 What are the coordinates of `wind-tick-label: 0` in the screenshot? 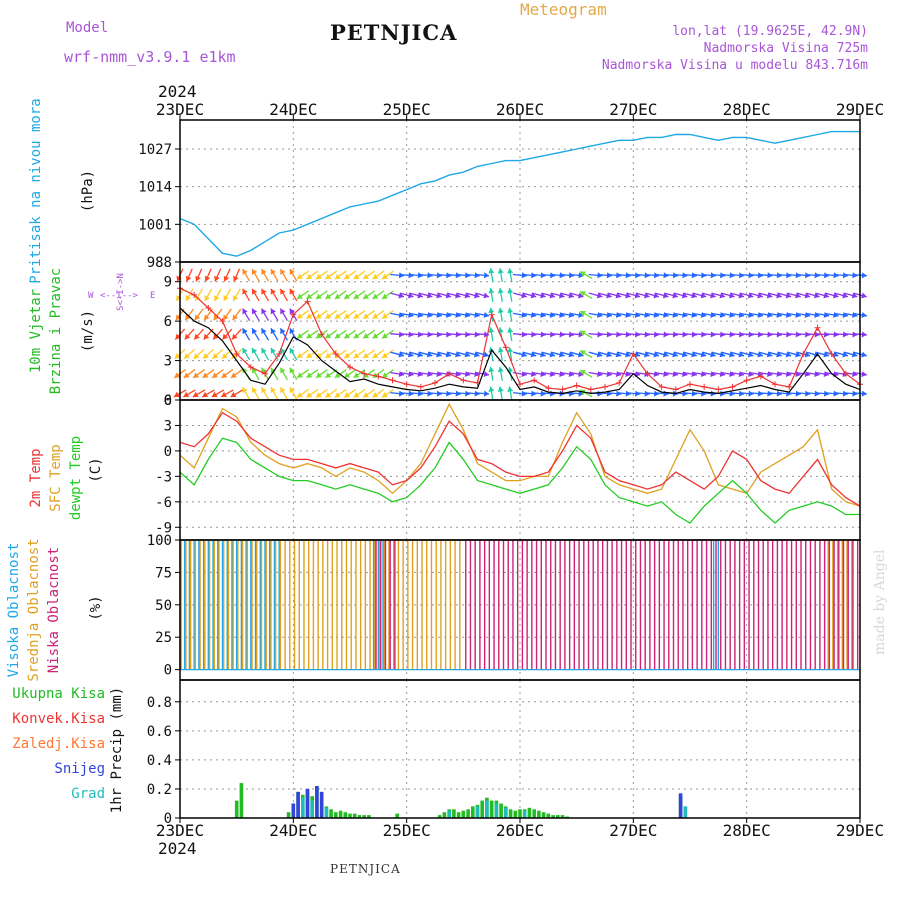 It's located at (168, 401).